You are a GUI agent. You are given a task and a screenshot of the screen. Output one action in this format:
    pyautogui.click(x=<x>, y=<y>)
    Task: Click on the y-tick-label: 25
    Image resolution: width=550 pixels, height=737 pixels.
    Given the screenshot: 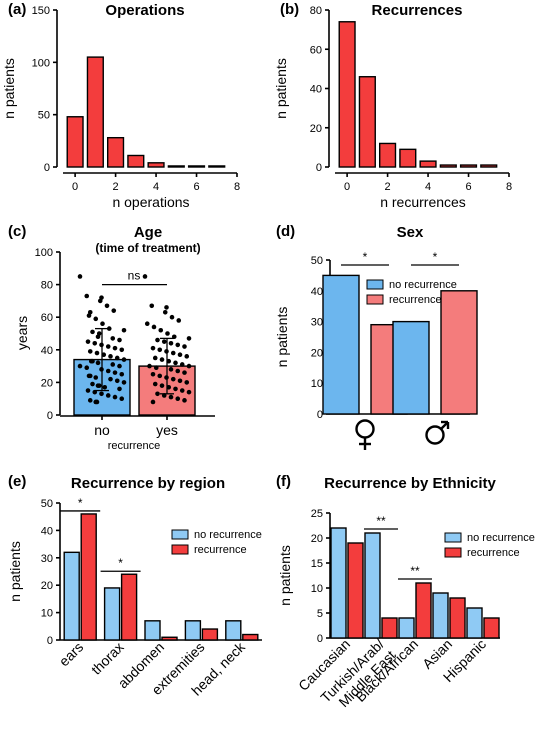 What is the action you would take?
    pyautogui.click(x=317, y=514)
    